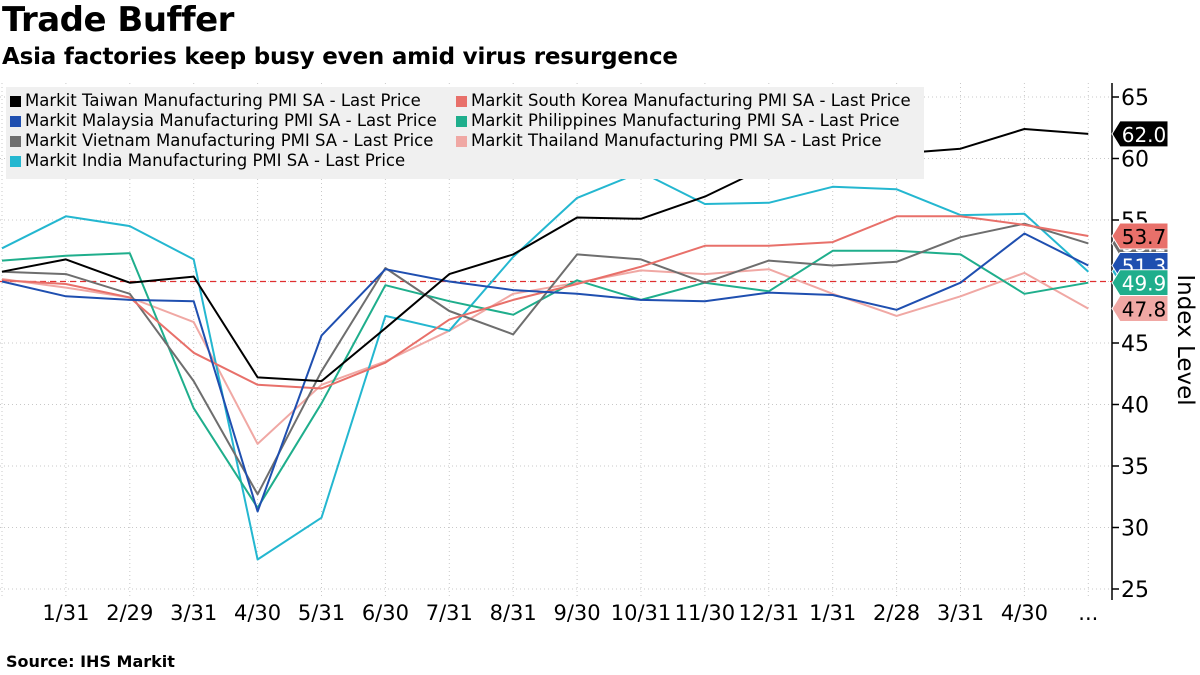  I want to click on x-tick-label: 9/30, so click(577, 613).